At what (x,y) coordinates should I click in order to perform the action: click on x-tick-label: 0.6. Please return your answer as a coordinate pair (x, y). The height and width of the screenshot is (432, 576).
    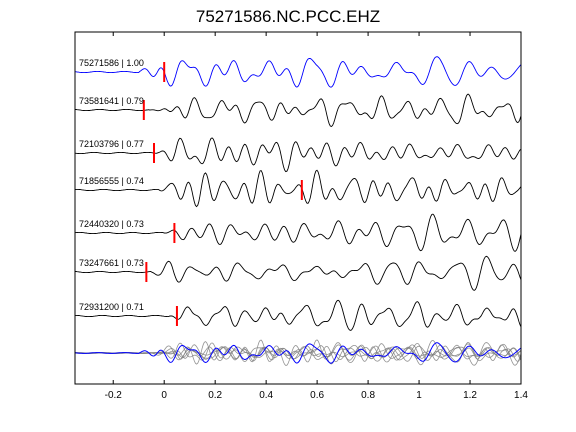
    Looking at the image, I should click on (317, 395).